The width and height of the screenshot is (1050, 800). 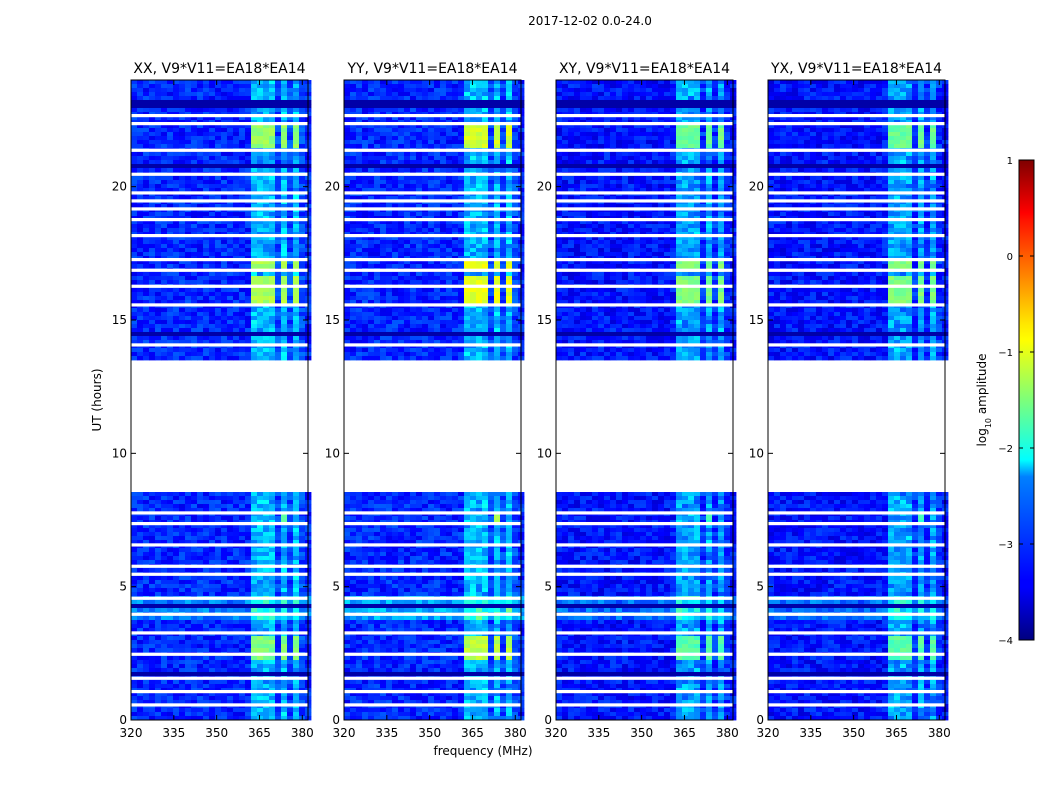 What do you see at coordinates (97, 399) in the screenshot?
I see `y-axis-label: UT (hours)` at bounding box center [97, 399].